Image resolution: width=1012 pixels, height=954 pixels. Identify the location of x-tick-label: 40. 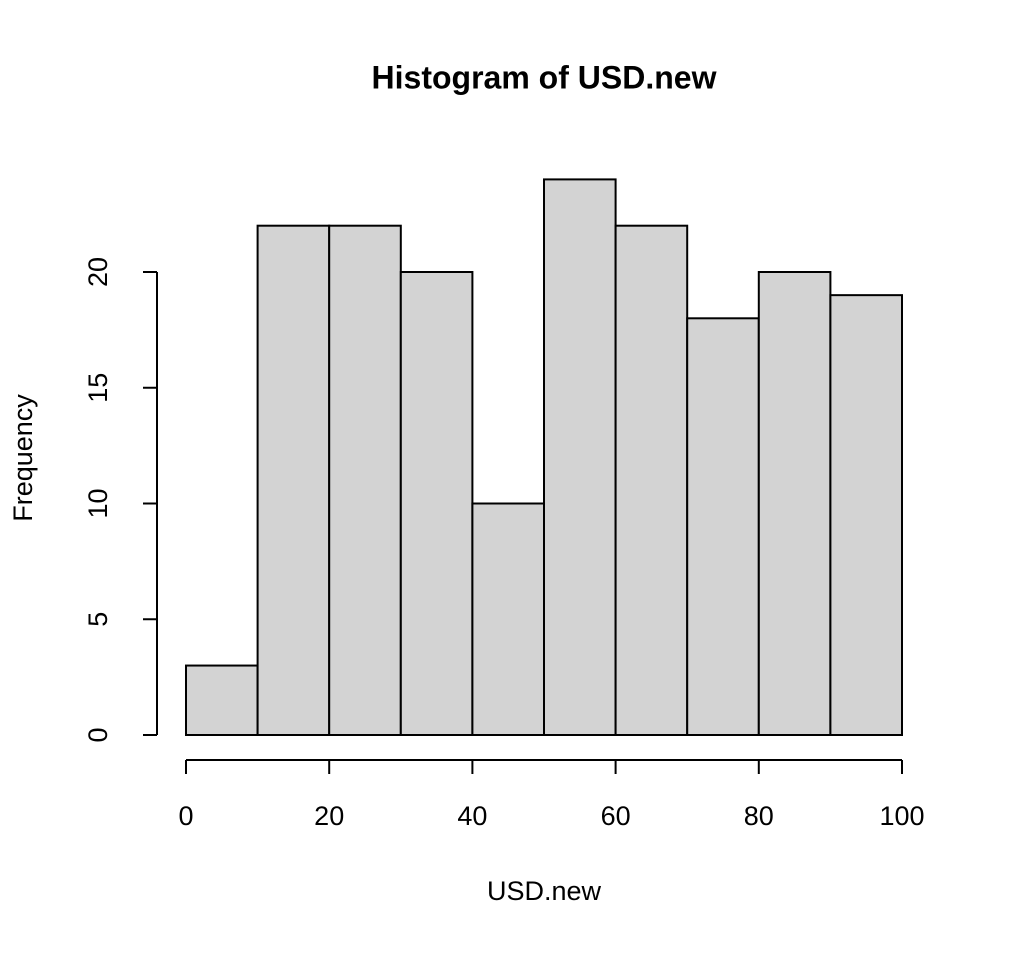
(472, 816).